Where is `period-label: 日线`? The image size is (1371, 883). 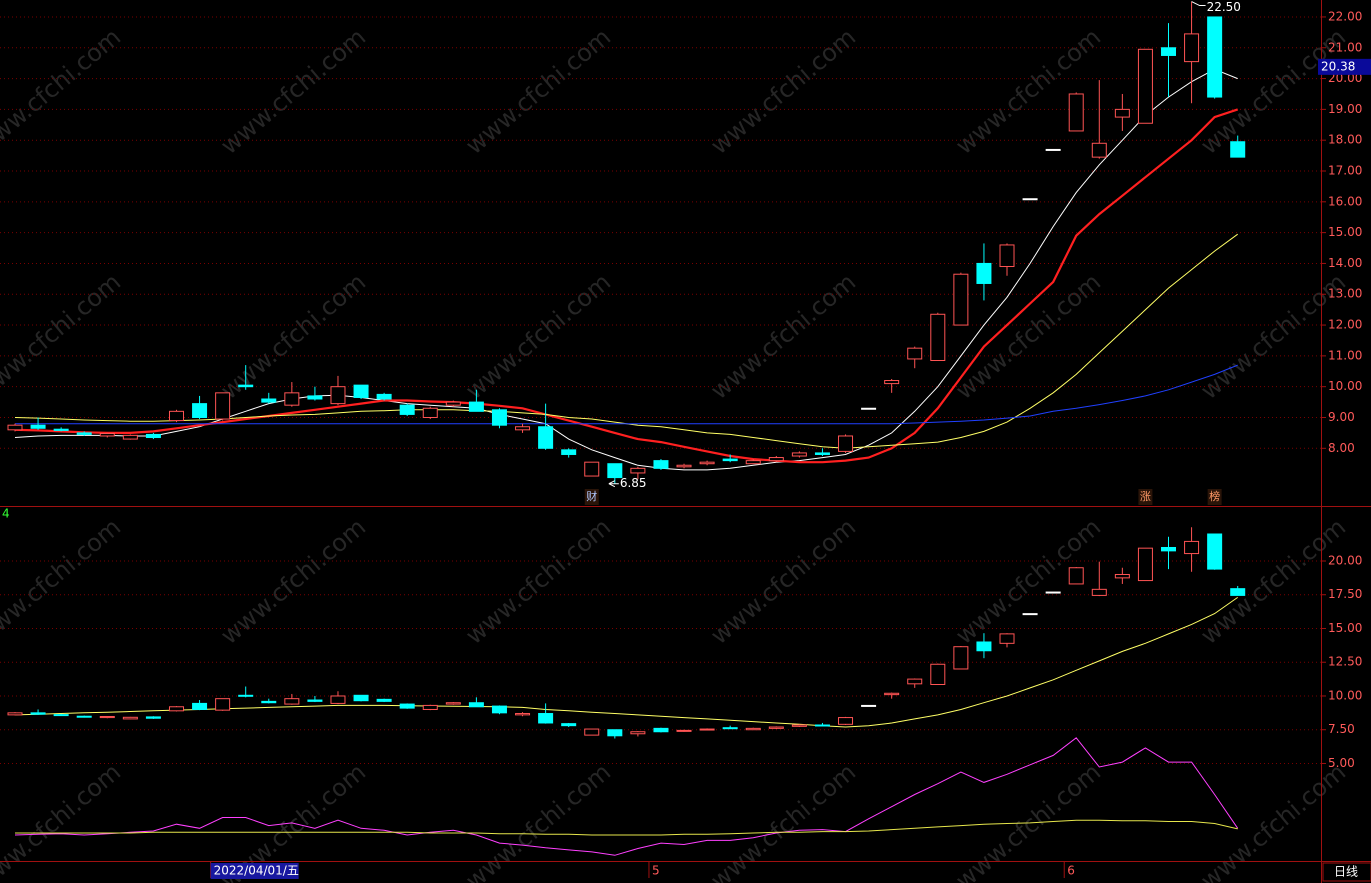
period-label: 日线 is located at coordinates (1346, 872).